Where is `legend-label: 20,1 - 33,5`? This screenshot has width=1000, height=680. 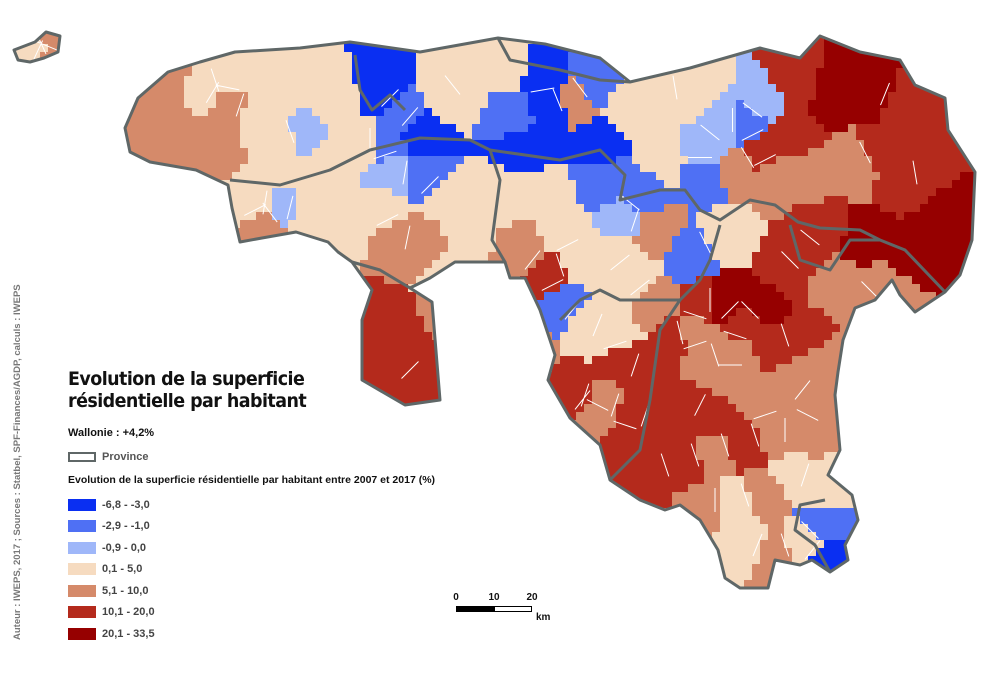
legend-label: 20,1 - 33,5 is located at coordinates (128, 633).